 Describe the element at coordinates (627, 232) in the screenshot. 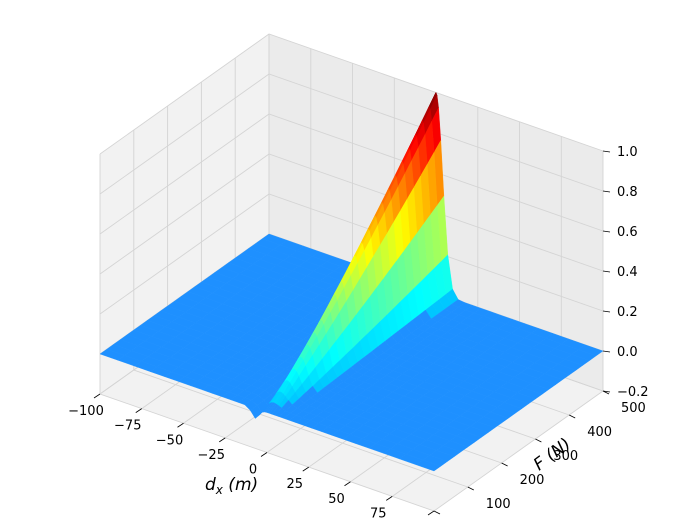

I see `z-tick-label: 0.6` at that location.